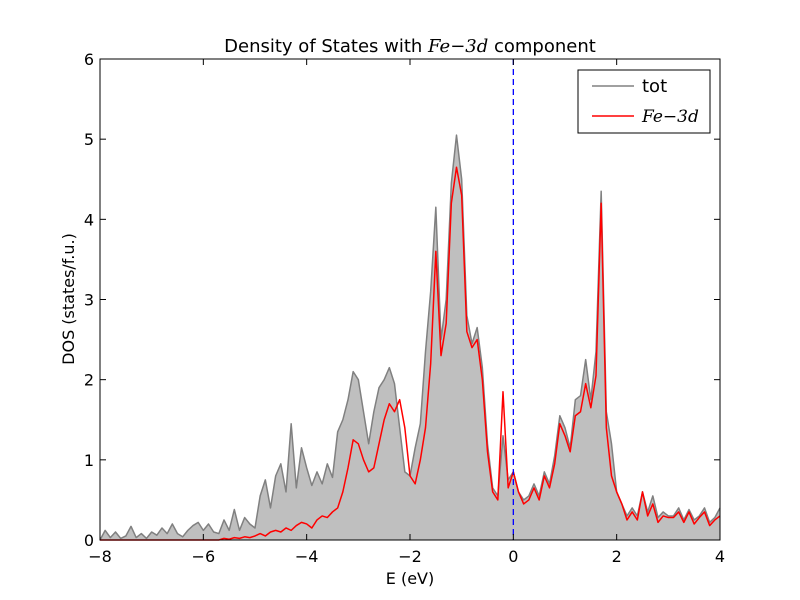 The image size is (800, 600). I want to click on y-axis-label: DOS (states/f.u.), so click(68, 299).